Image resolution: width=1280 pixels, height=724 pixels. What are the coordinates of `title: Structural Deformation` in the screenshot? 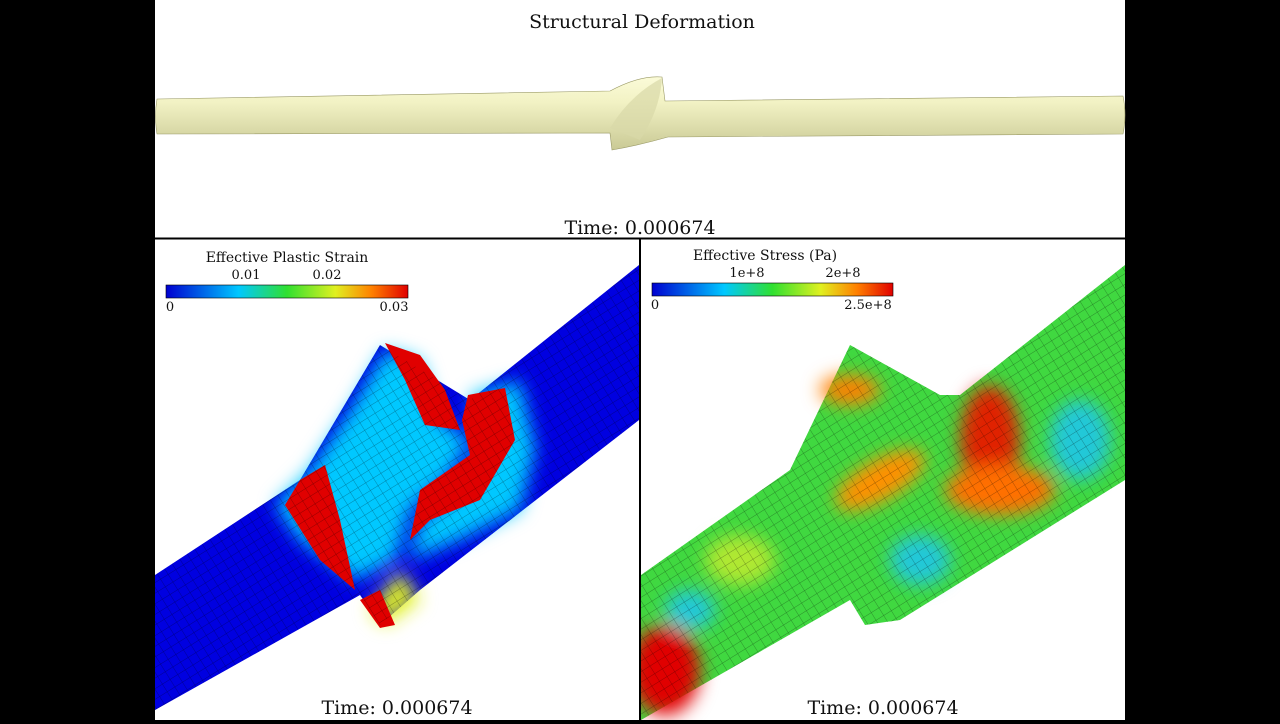 It's located at (642, 22).